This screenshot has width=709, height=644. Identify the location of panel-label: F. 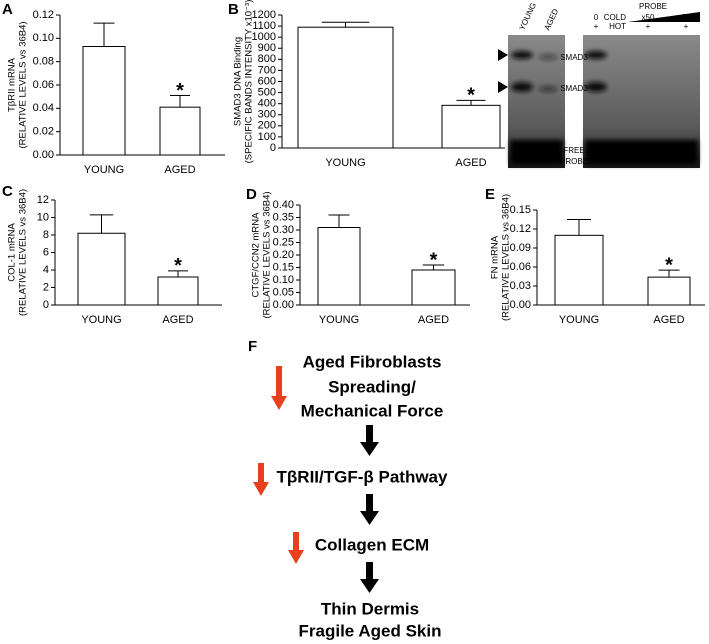
(252, 346).